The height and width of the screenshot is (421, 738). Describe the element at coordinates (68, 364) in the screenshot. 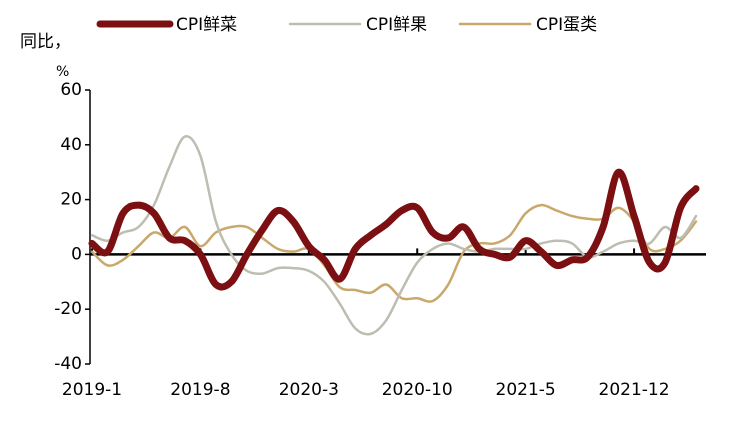

I see `y-tick-label: -40` at that location.